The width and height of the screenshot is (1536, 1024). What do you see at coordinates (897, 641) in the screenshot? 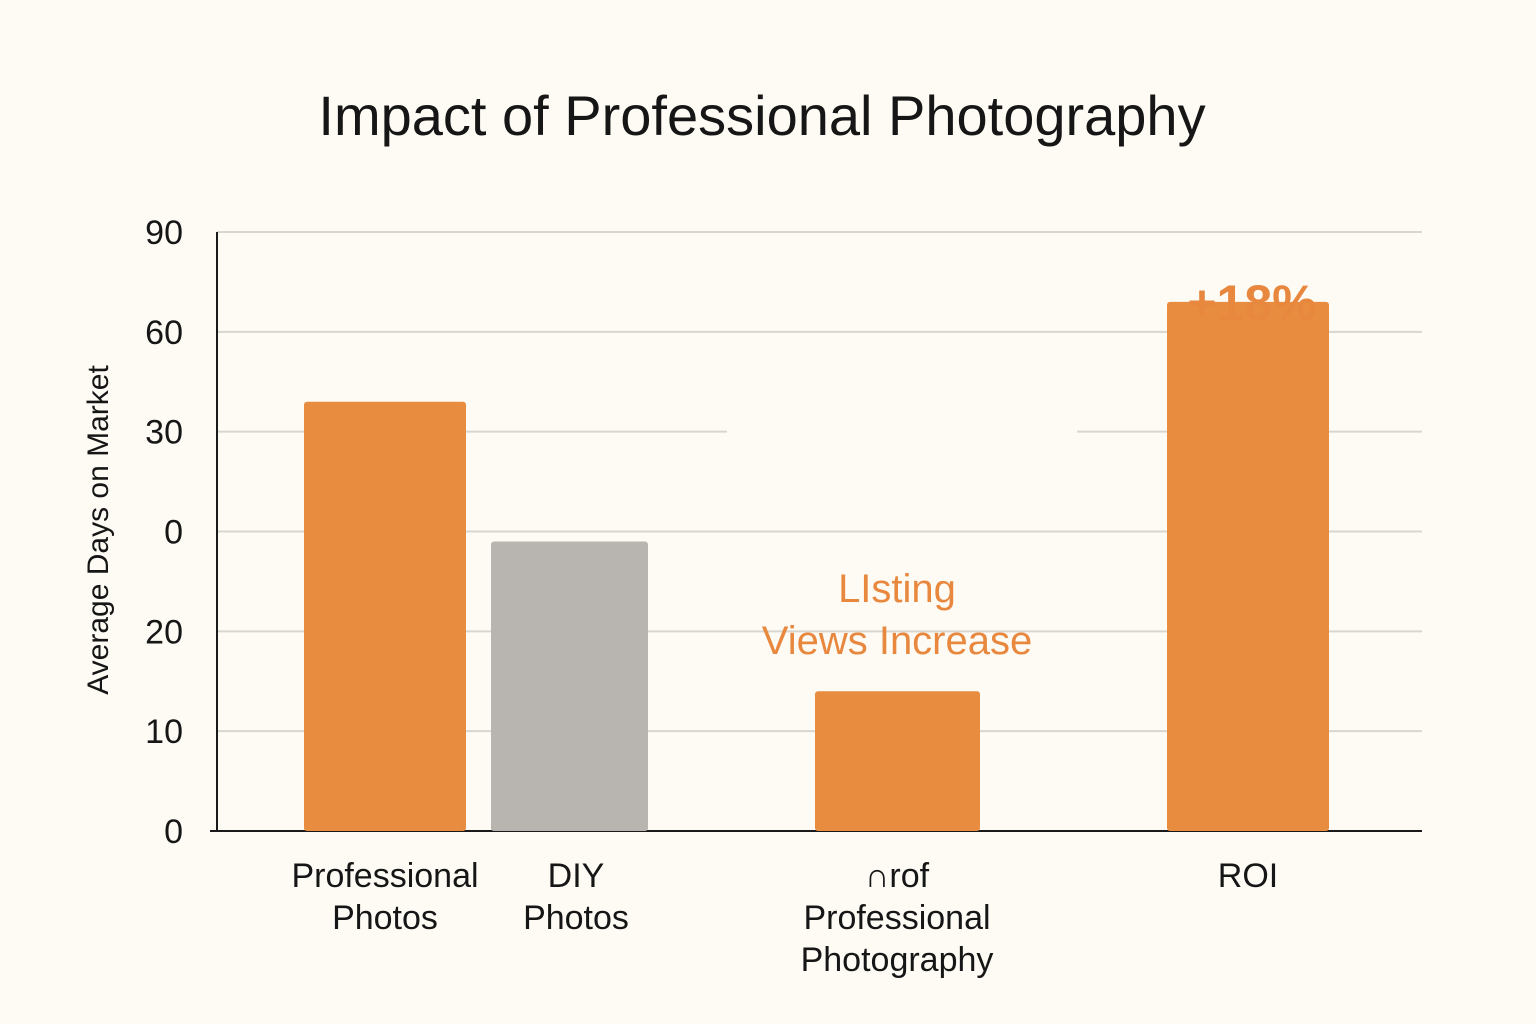
I see `annotation-line: Views Increase` at bounding box center [897, 641].